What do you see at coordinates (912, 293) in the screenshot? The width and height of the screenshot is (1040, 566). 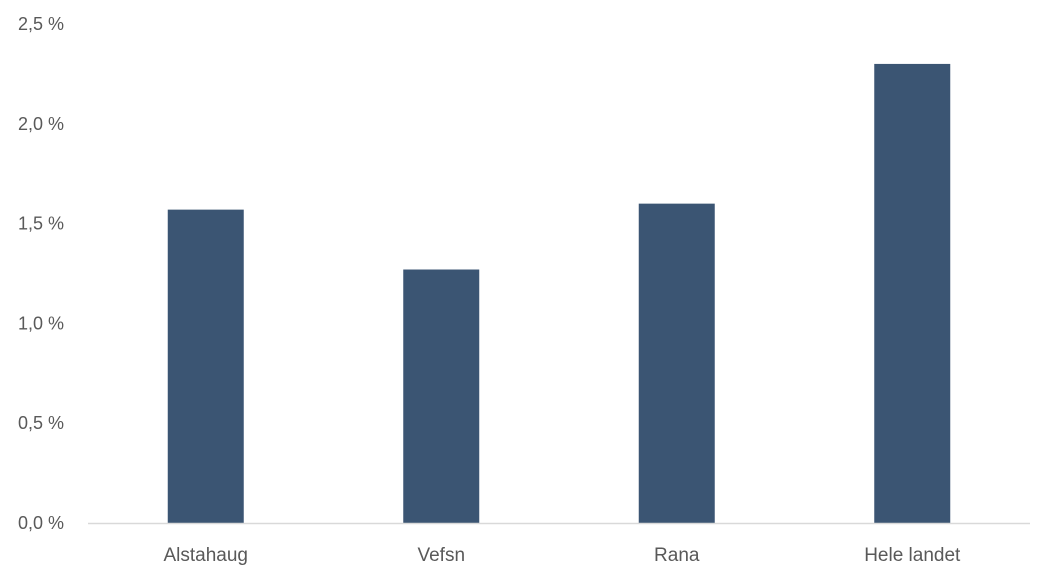 I see `bar-hele-landet` at bounding box center [912, 293].